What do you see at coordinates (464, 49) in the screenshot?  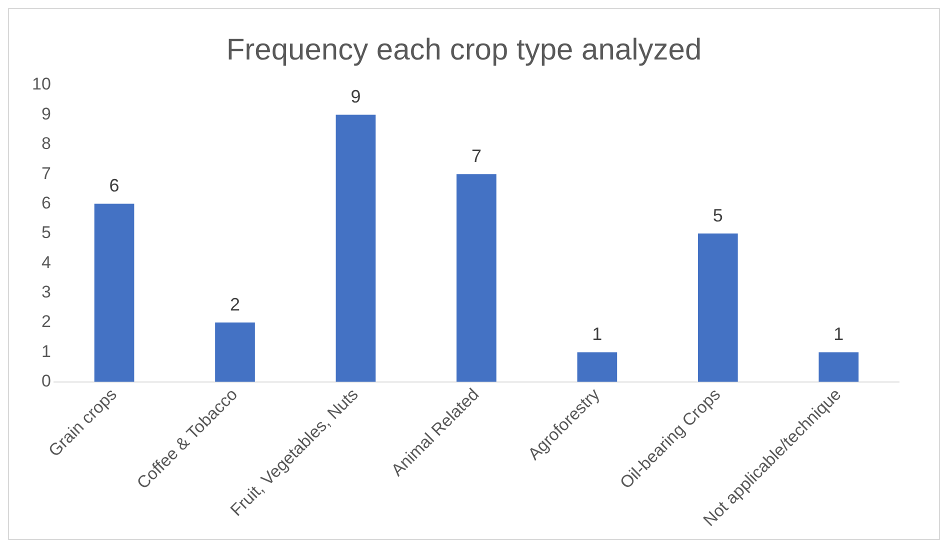 I see `chart-title: Frequency each crop type analyzed` at bounding box center [464, 49].